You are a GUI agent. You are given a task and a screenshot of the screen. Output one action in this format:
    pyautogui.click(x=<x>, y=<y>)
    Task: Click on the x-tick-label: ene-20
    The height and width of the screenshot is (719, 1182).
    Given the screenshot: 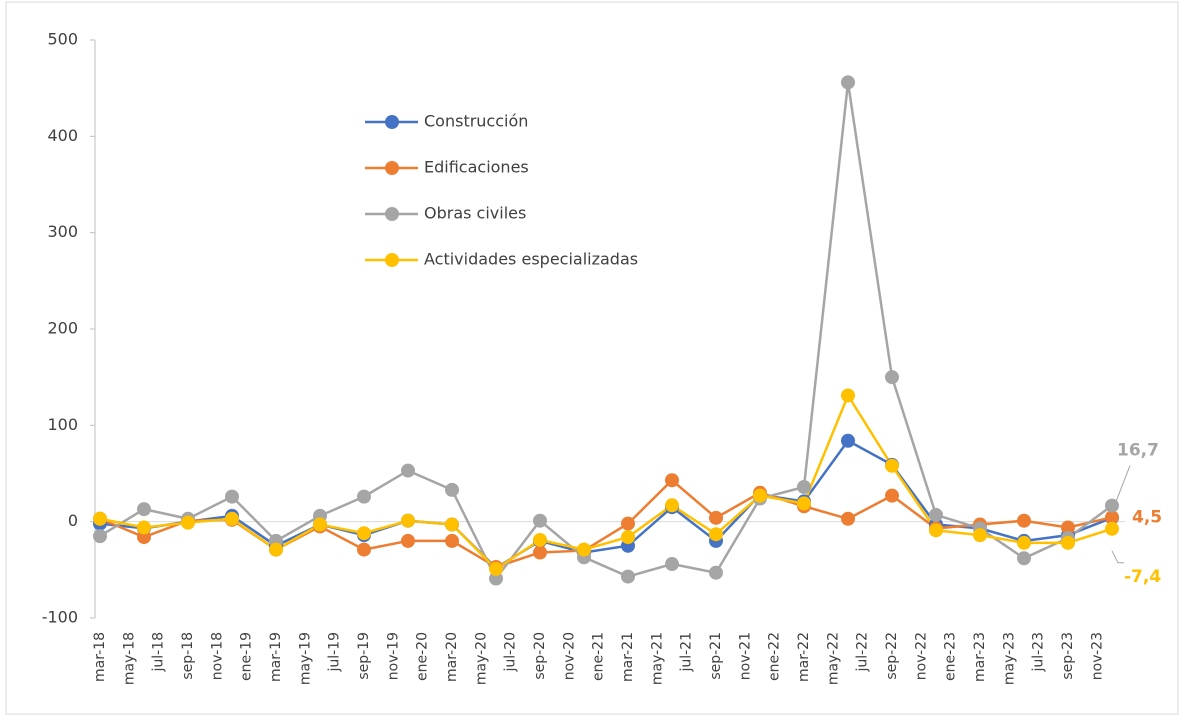 What is the action you would take?
    pyautogui.click(x=423, y=656)
    